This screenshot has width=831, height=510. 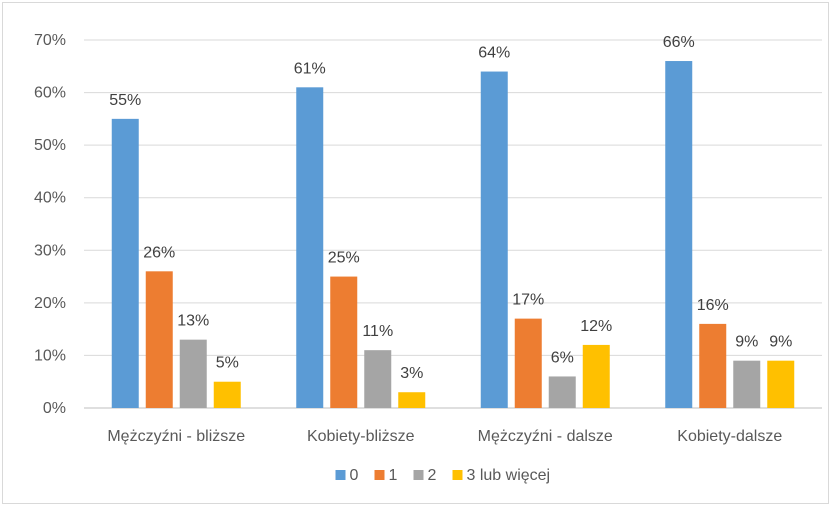 What do you see at coordinates (386, 475) in the screenshot?
I see `legend-item: 1` at bounding box center [386, 475].